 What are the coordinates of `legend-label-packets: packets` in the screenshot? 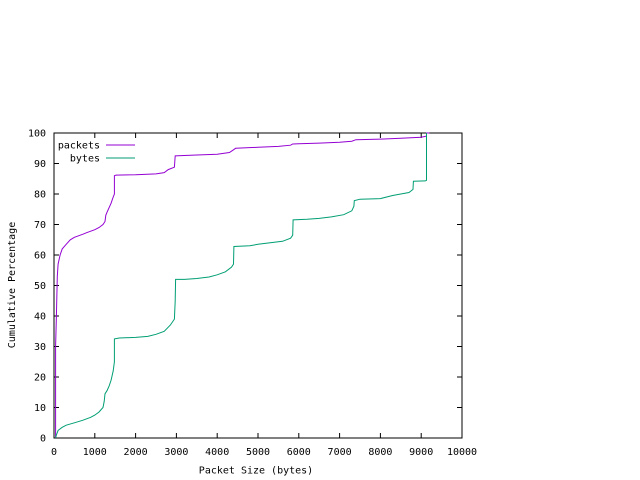 It's located at (79, 146).